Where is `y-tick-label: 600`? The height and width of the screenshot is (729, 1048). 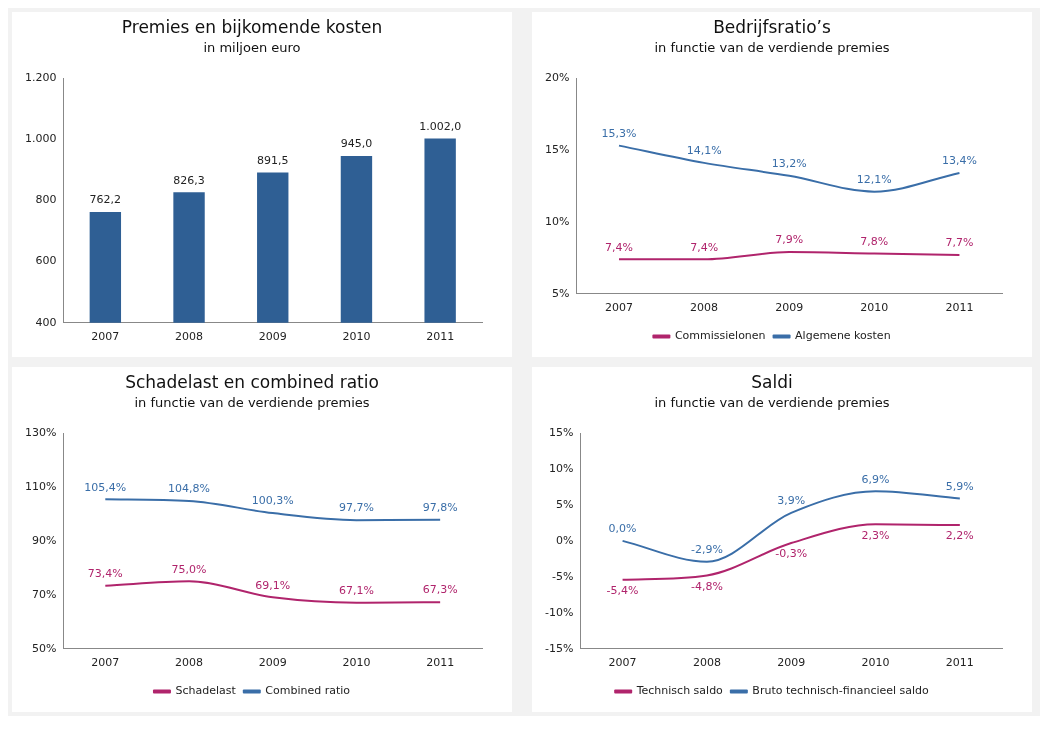 y-tick-label: 600 is located at coordinates (46, 261).